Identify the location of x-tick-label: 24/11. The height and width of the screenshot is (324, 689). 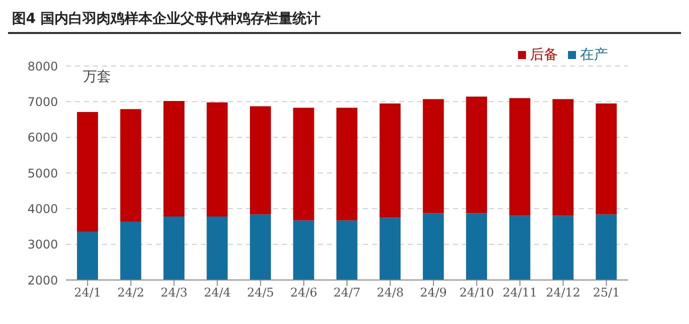
(520, 293).